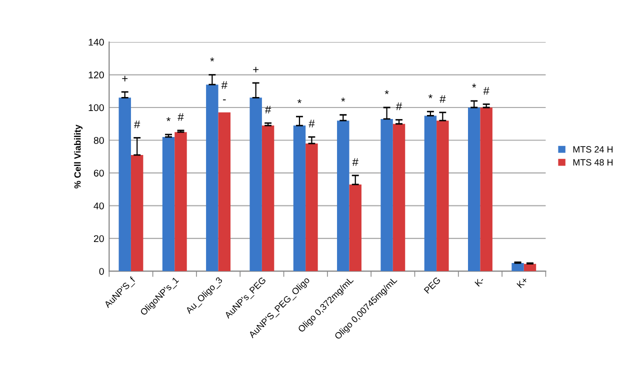  What do you see at coordinates (522, 282) in the screenshot?
I see `x-tick-label: K+` at bounding box center [522, 282].